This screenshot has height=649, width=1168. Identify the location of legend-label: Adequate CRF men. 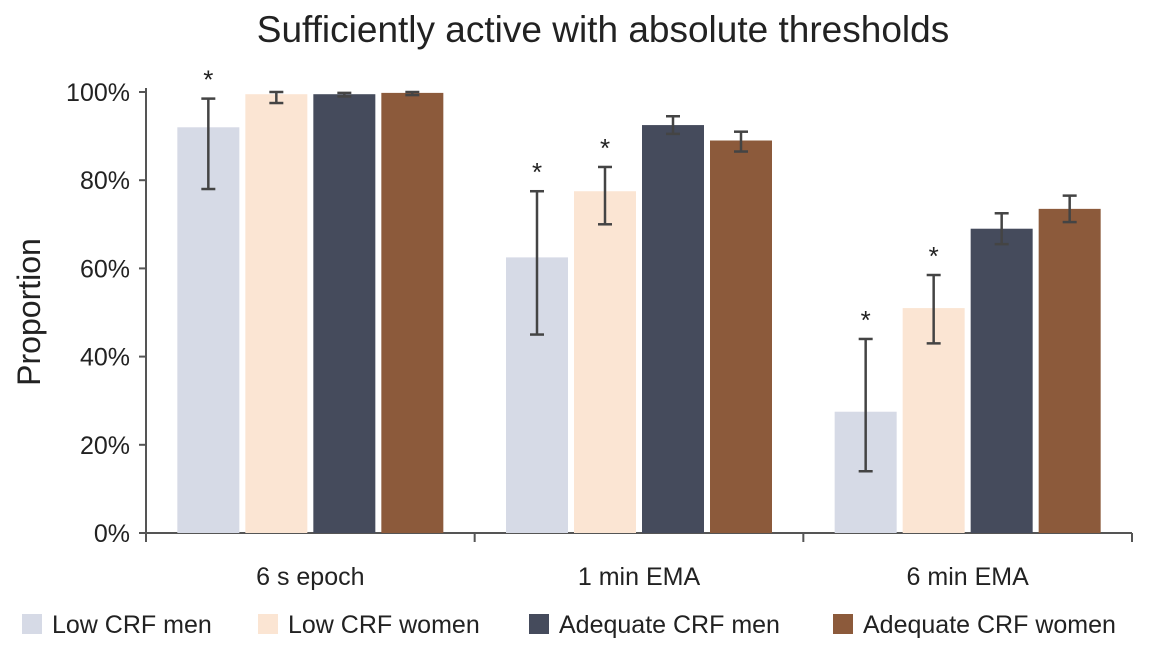
(669, 625).